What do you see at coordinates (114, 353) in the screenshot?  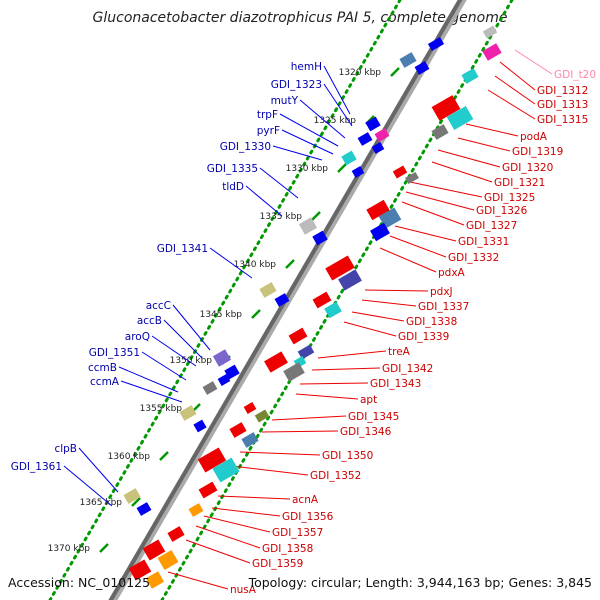 I see `gene-label-forward: GDI_1351` at bounding box center [114, 353].